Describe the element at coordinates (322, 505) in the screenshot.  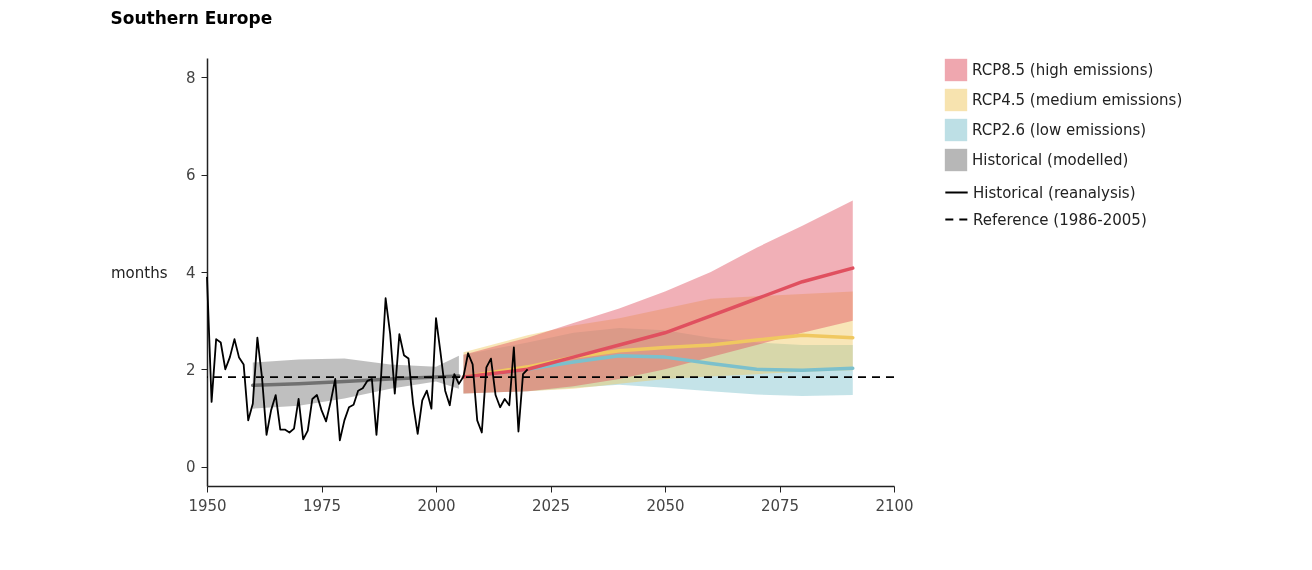
I see `x-tick-label: 1975` at that location.